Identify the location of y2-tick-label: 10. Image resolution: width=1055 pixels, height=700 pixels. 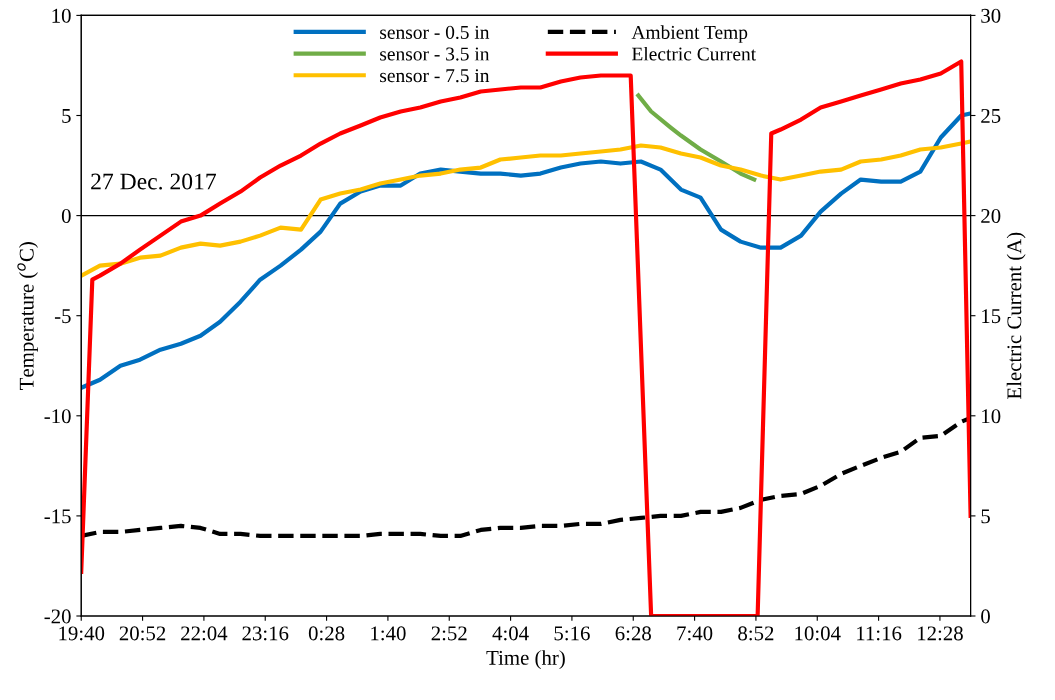
(991, 416).